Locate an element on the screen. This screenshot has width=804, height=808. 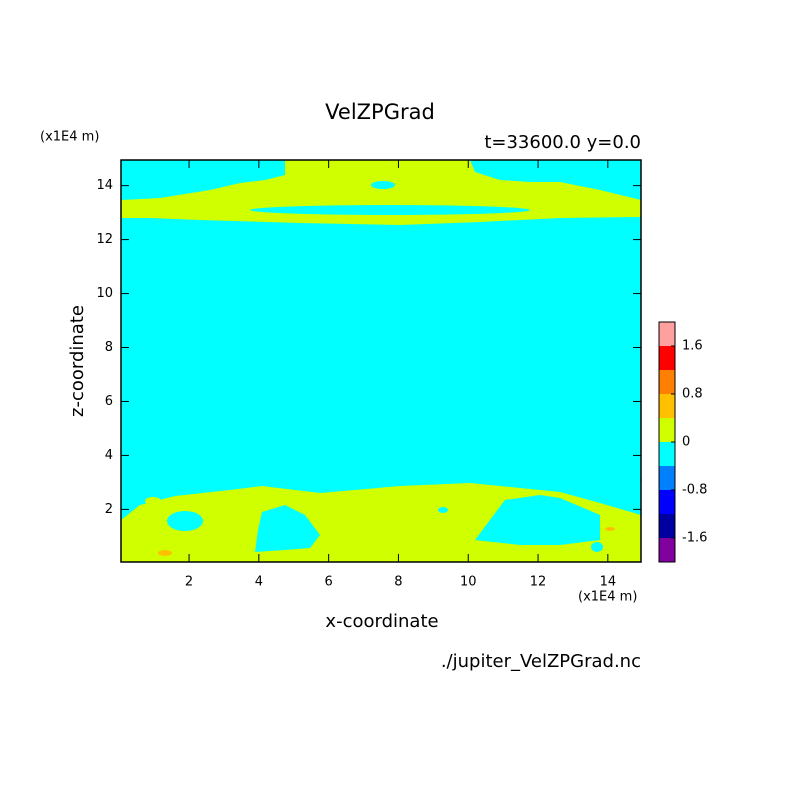
x-tick-label: 8 is located at coordinates (398, 582).